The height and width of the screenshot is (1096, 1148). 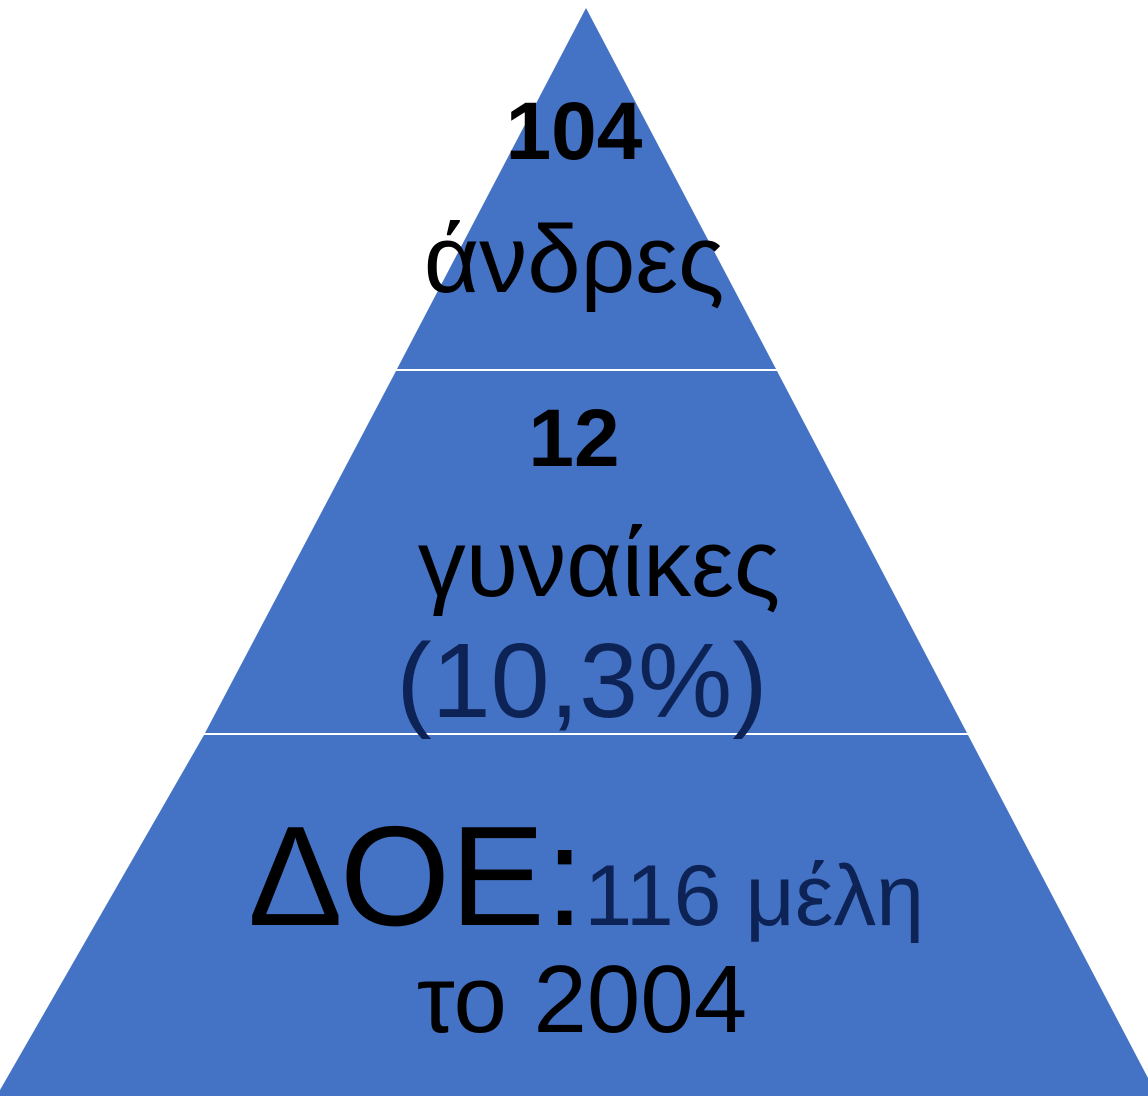 I want to click on middle-tier-percent: (10,3%), so click(x=582, y=681).